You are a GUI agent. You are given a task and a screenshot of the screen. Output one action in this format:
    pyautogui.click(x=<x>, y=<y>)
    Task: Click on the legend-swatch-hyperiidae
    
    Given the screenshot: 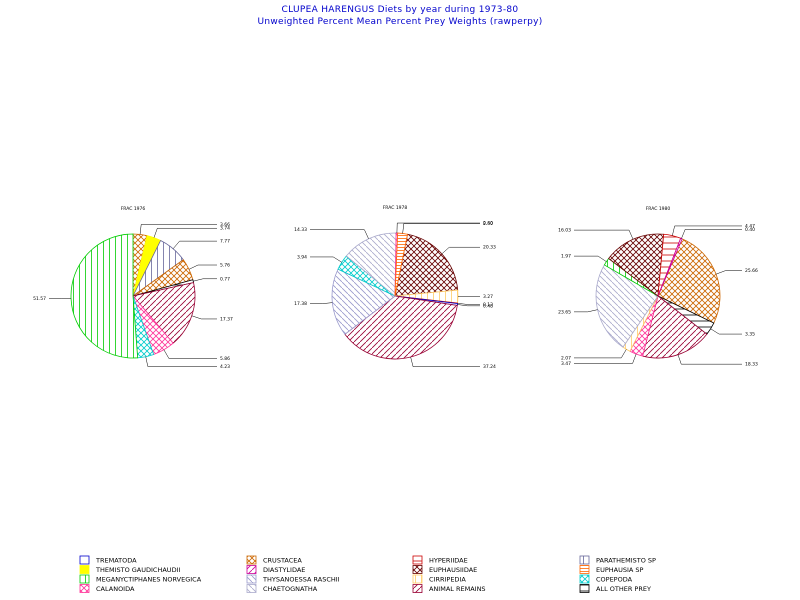 What is the action you would take?
    pyautogui.click(x=417, y=560)
    